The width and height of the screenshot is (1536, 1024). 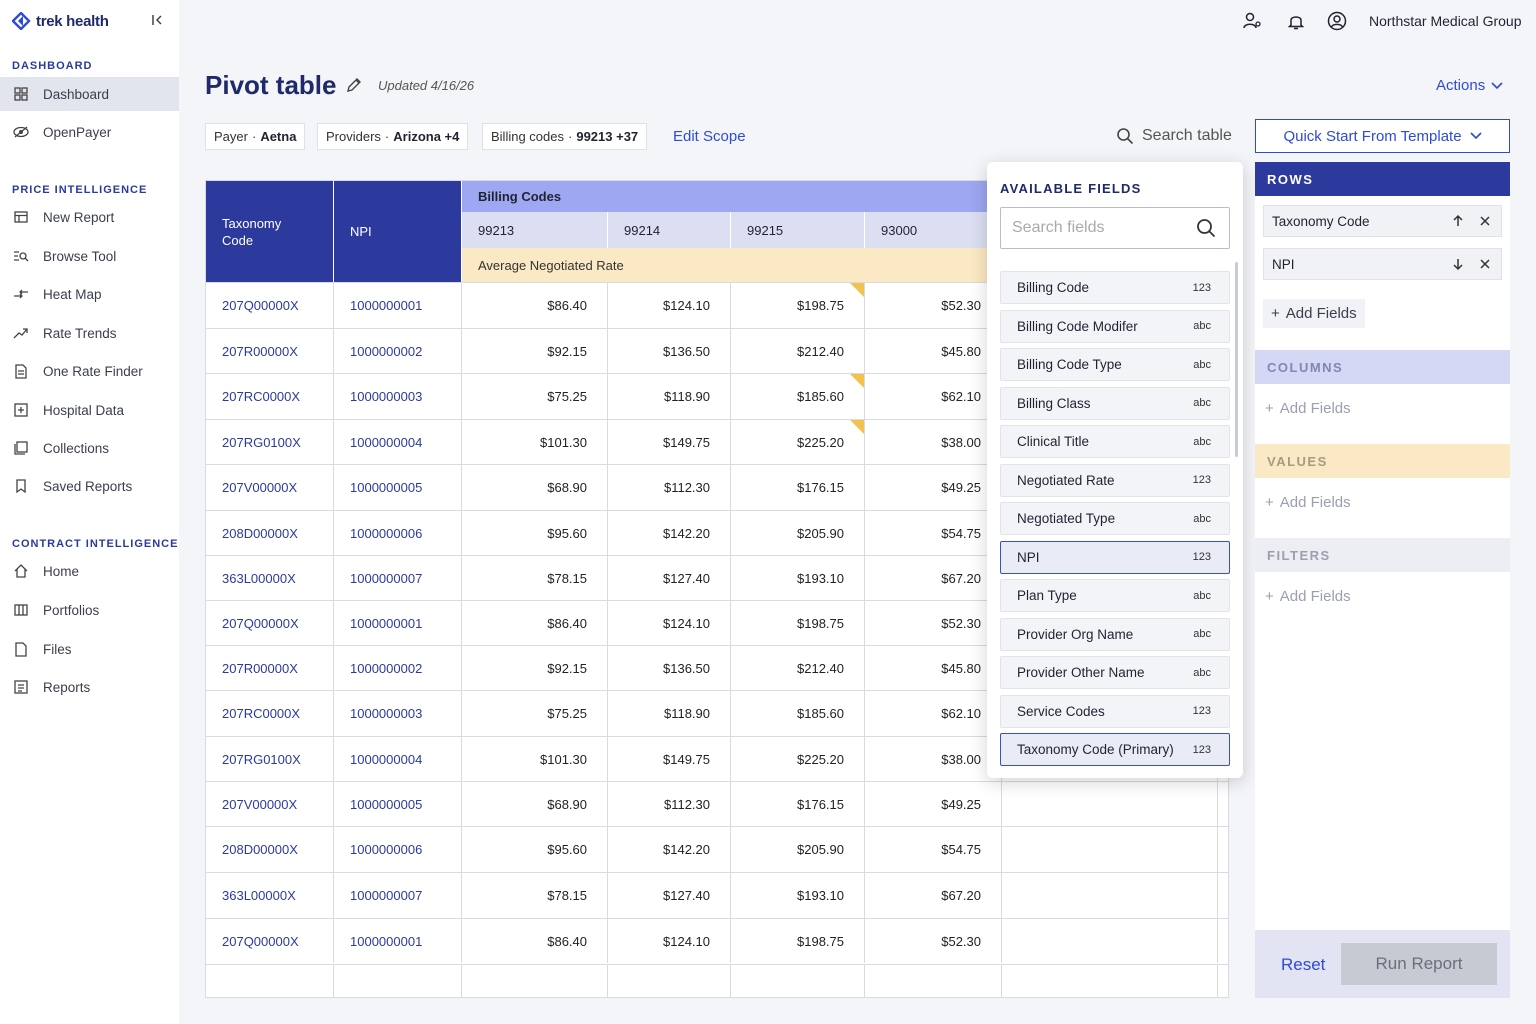 I want to click on nav-item-files: Files, so click(x=89, y=649).